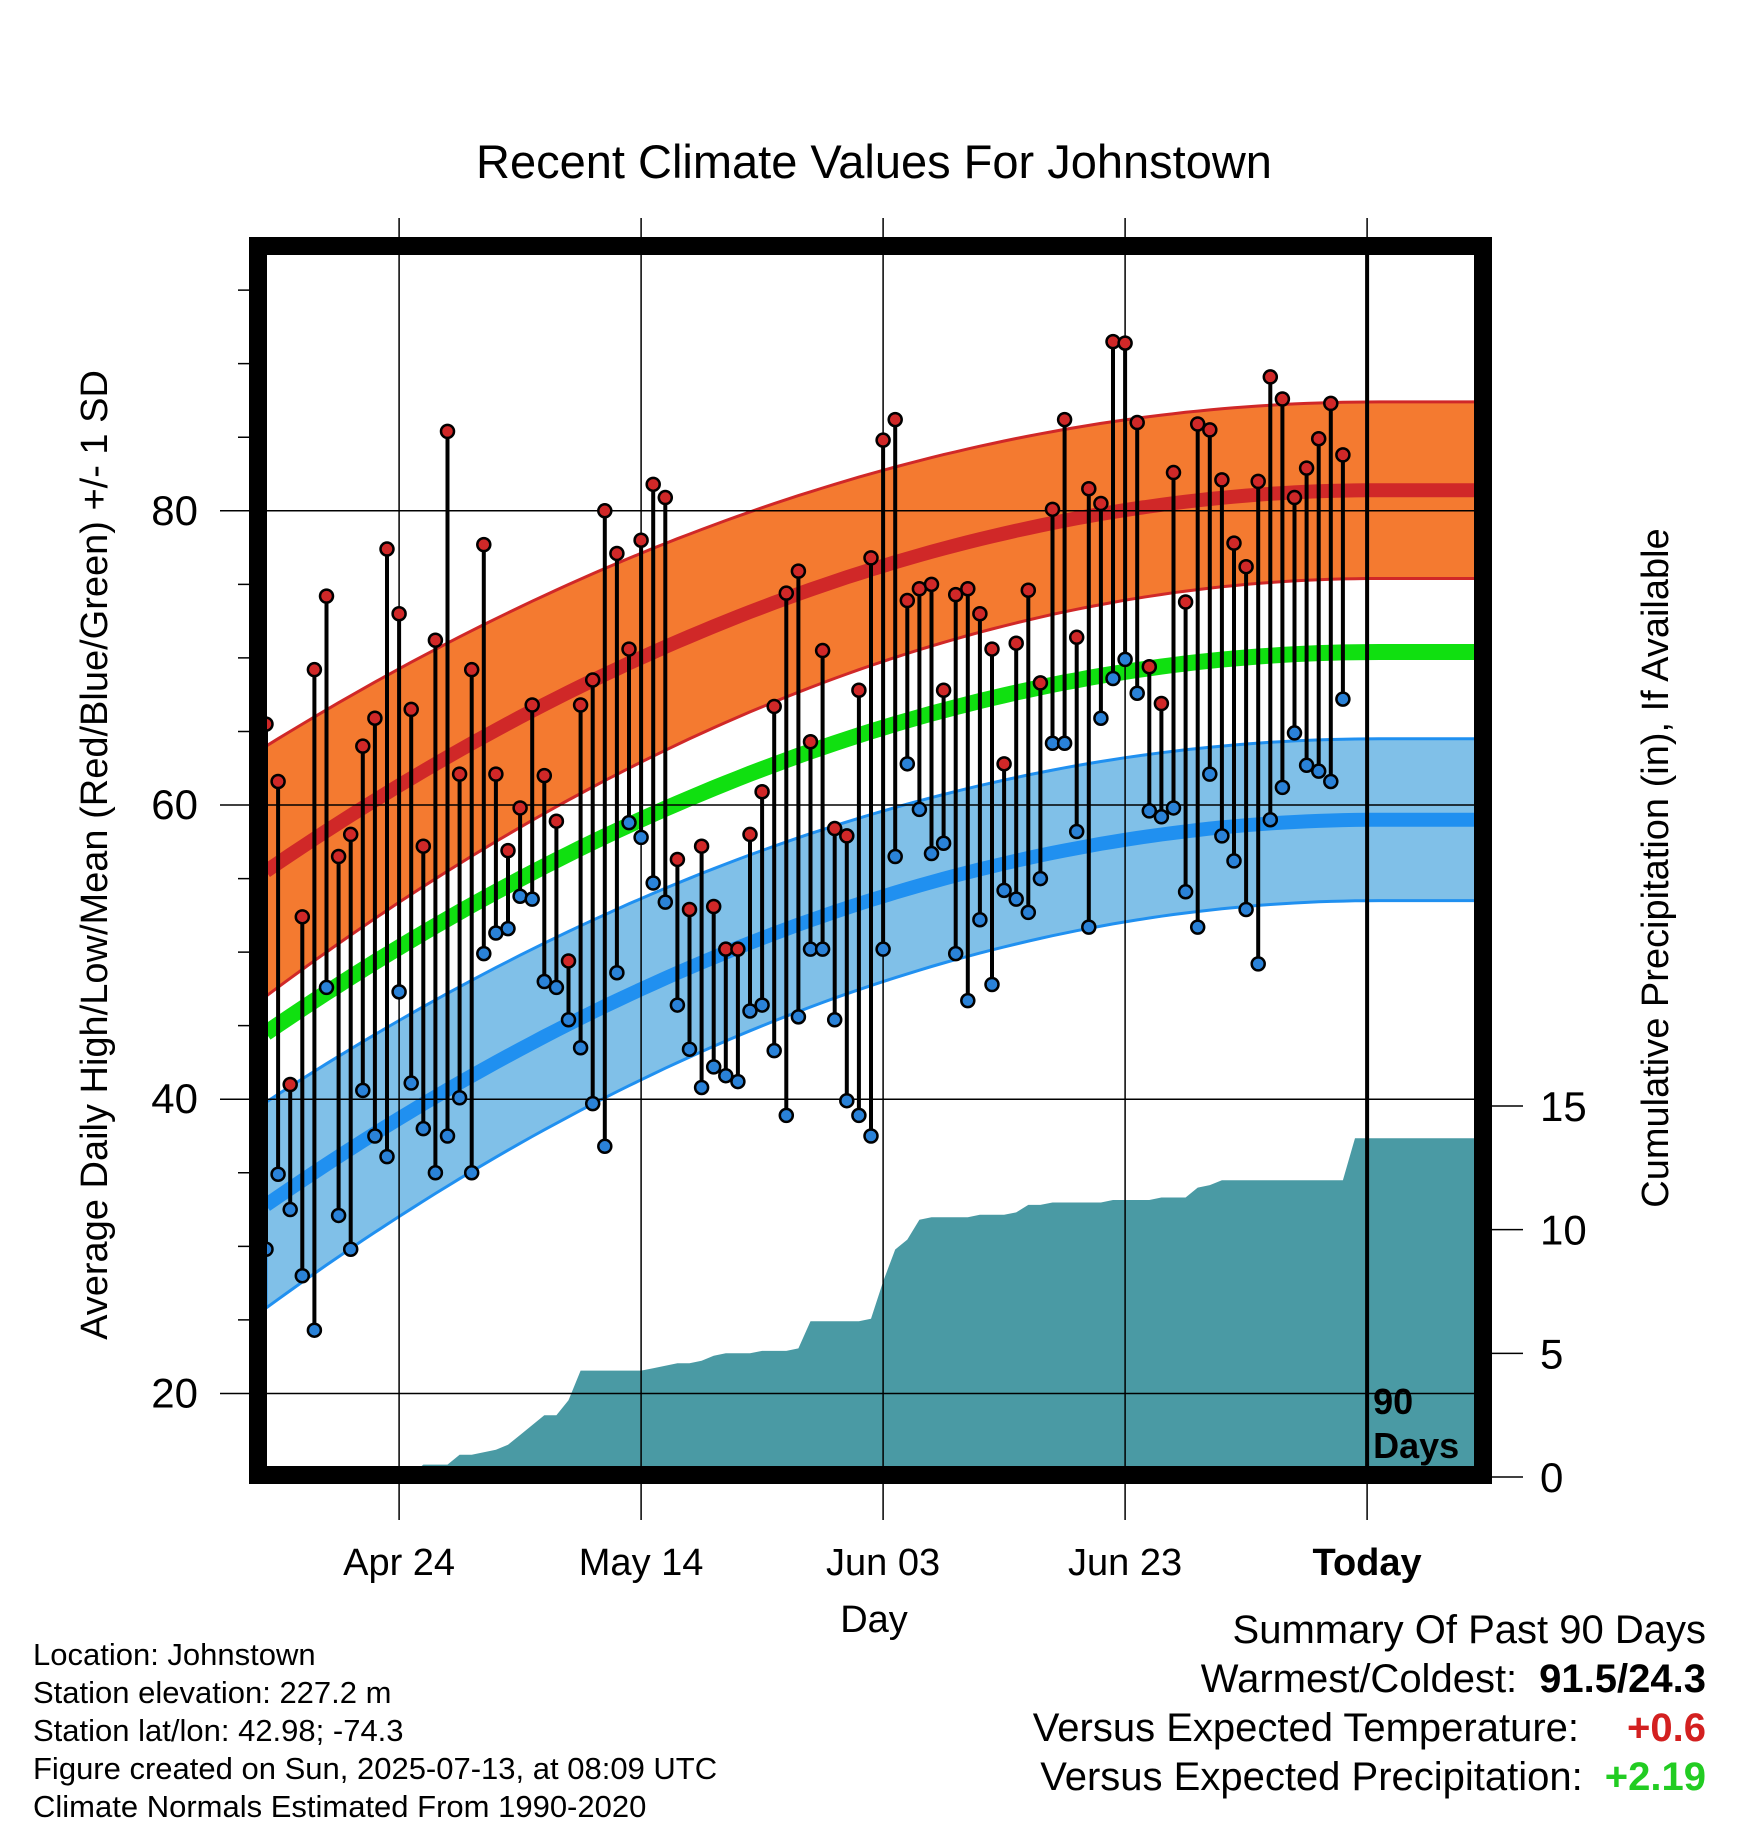  I want to click on chart-title: Recent Climate Values For Johnstown, so click(874, 161).